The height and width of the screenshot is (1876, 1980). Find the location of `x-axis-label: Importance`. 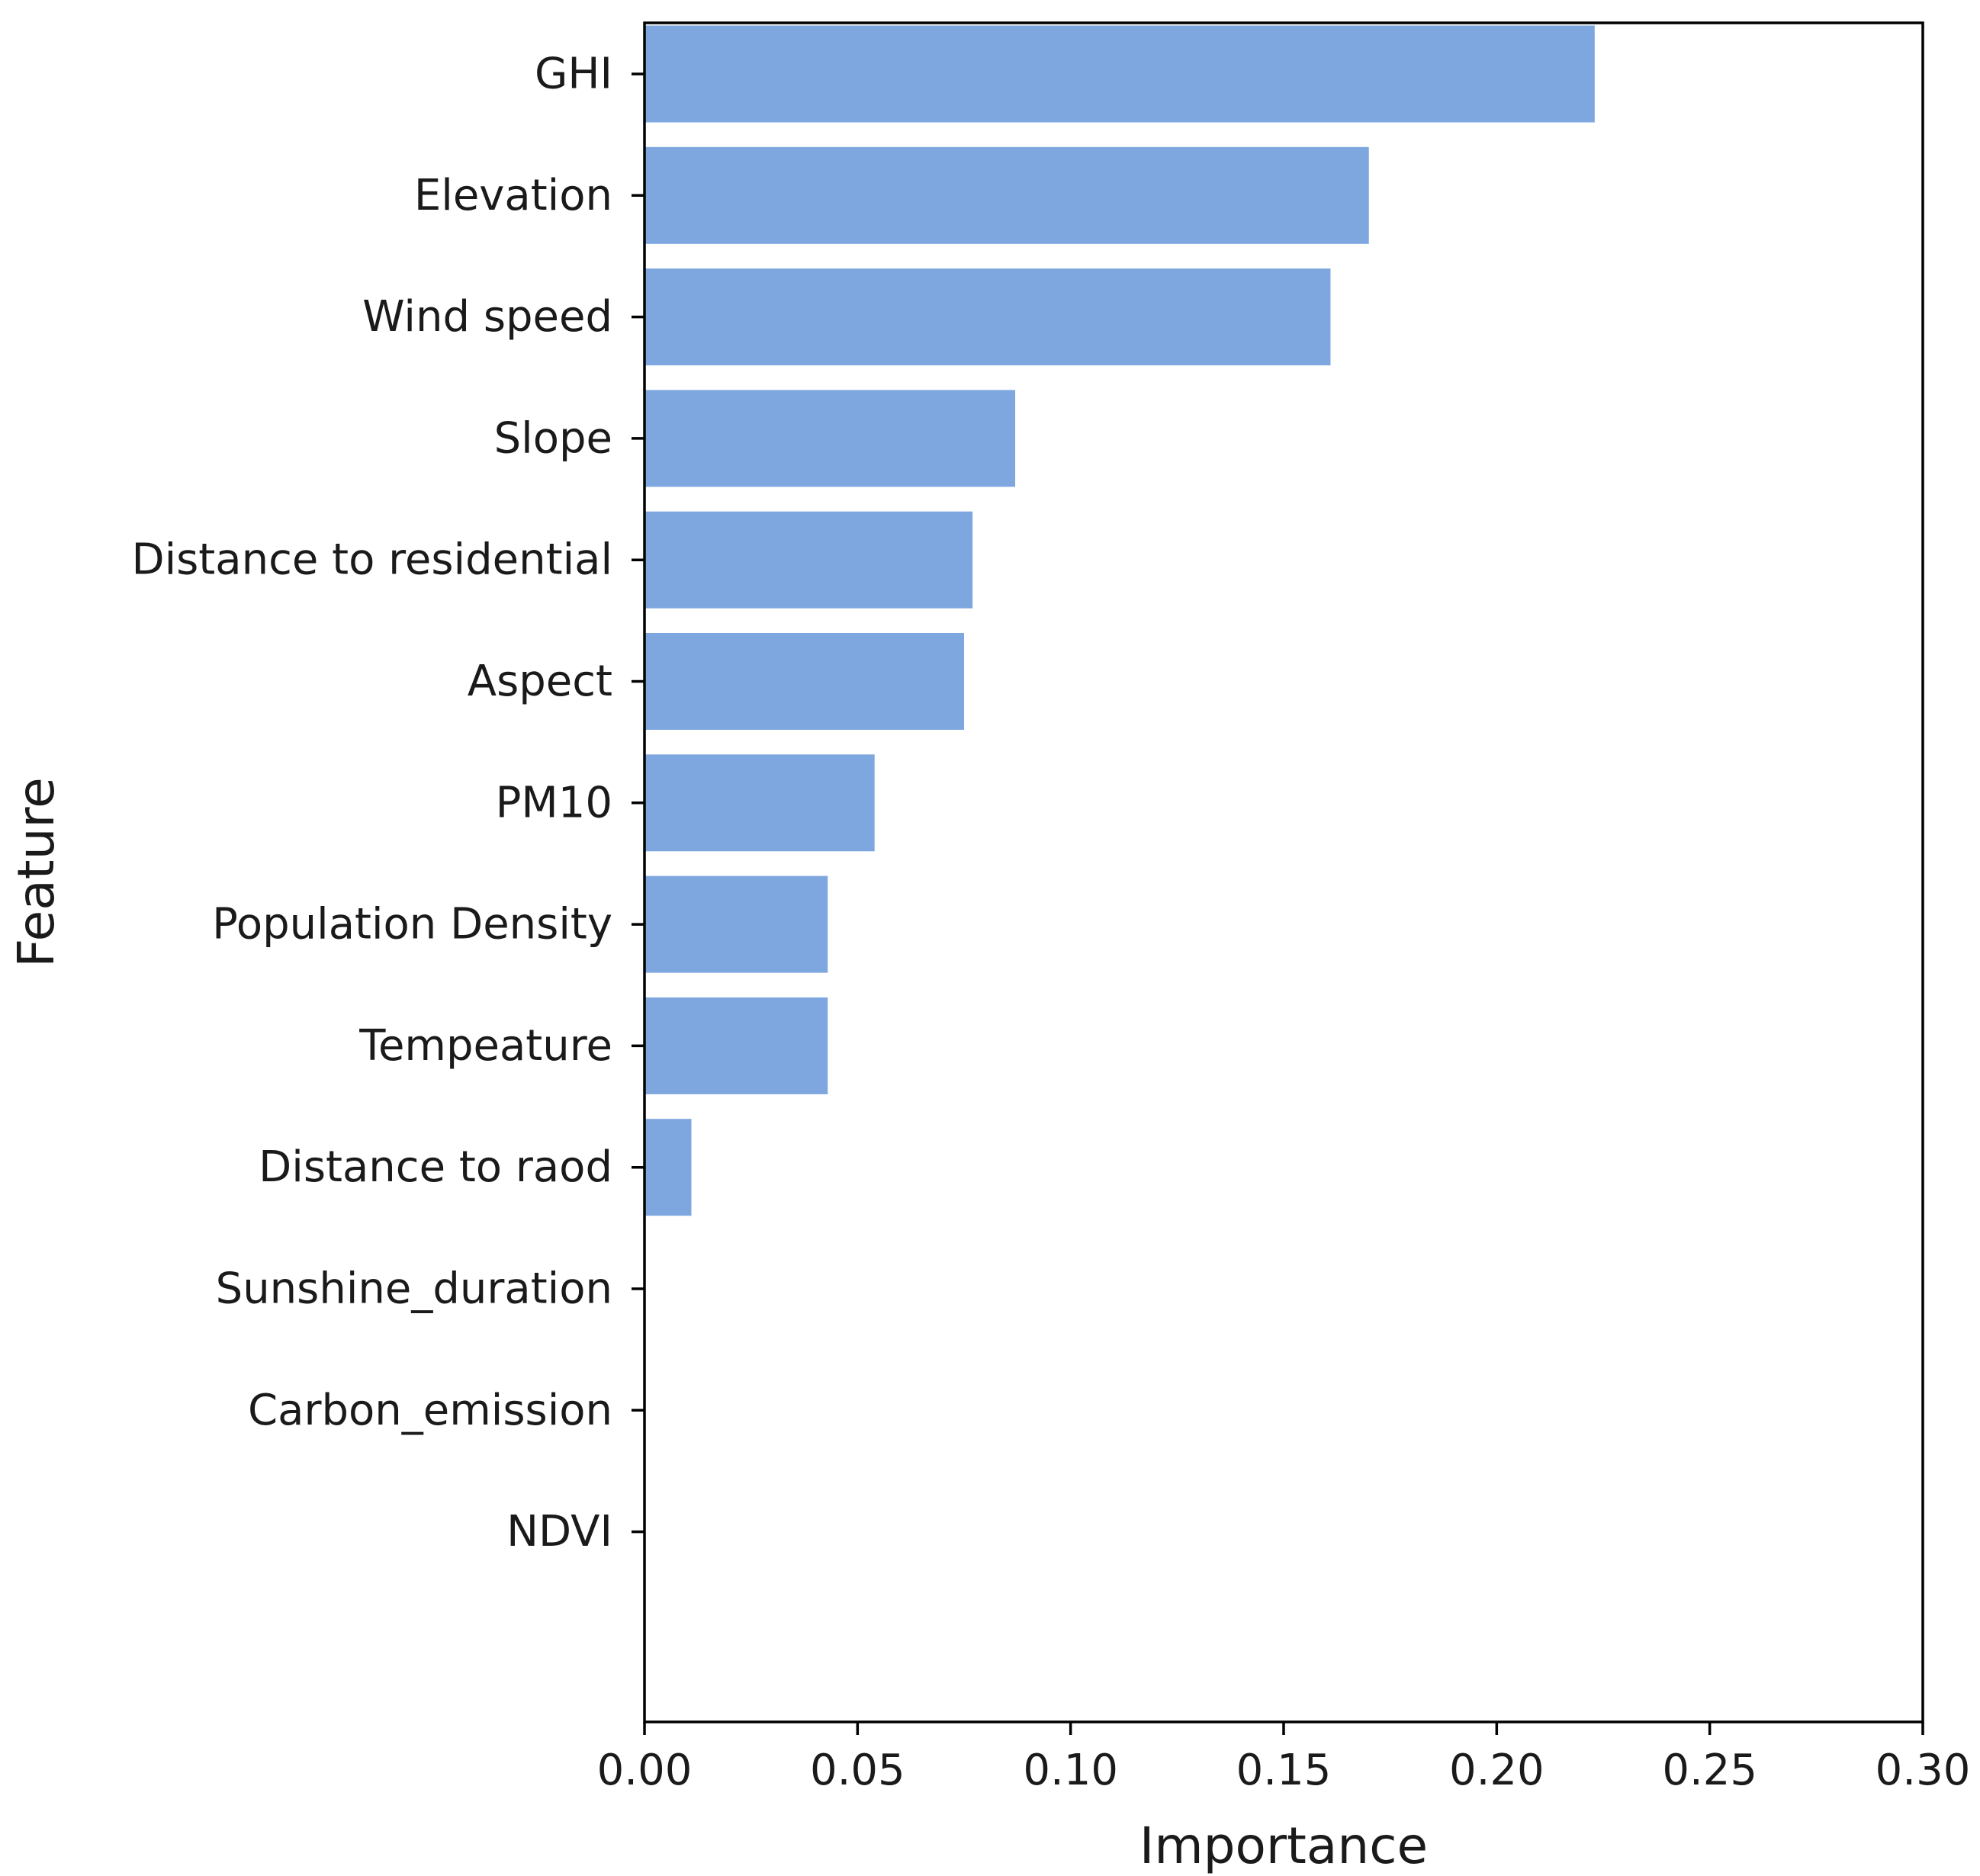

x-axis-label: Importance is located at coordinates (1283, 1846).